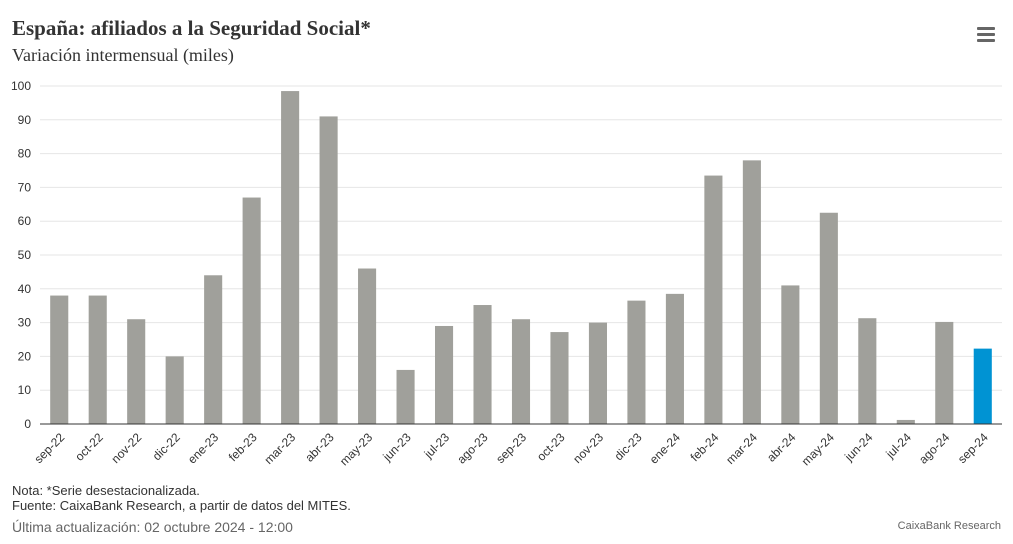 The width and height of the screenshot is (1013, 544). I want to click on x-tick-label: dic-23, so click(628, 446).